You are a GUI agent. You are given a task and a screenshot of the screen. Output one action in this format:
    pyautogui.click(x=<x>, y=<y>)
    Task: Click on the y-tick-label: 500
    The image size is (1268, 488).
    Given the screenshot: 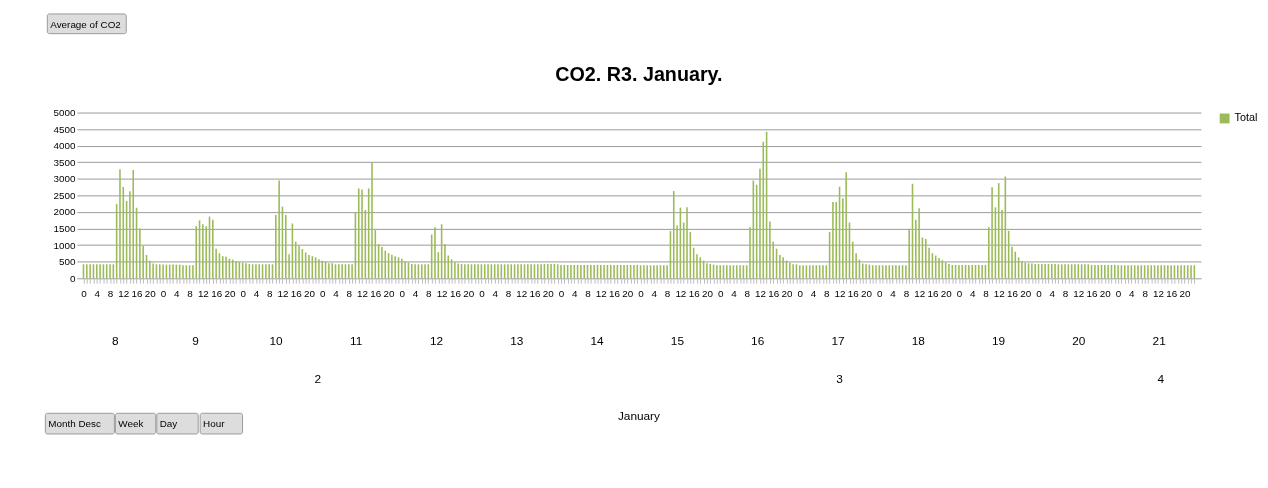 What is the action you would take?
    pyautogui.click(x=67, y=262)
    